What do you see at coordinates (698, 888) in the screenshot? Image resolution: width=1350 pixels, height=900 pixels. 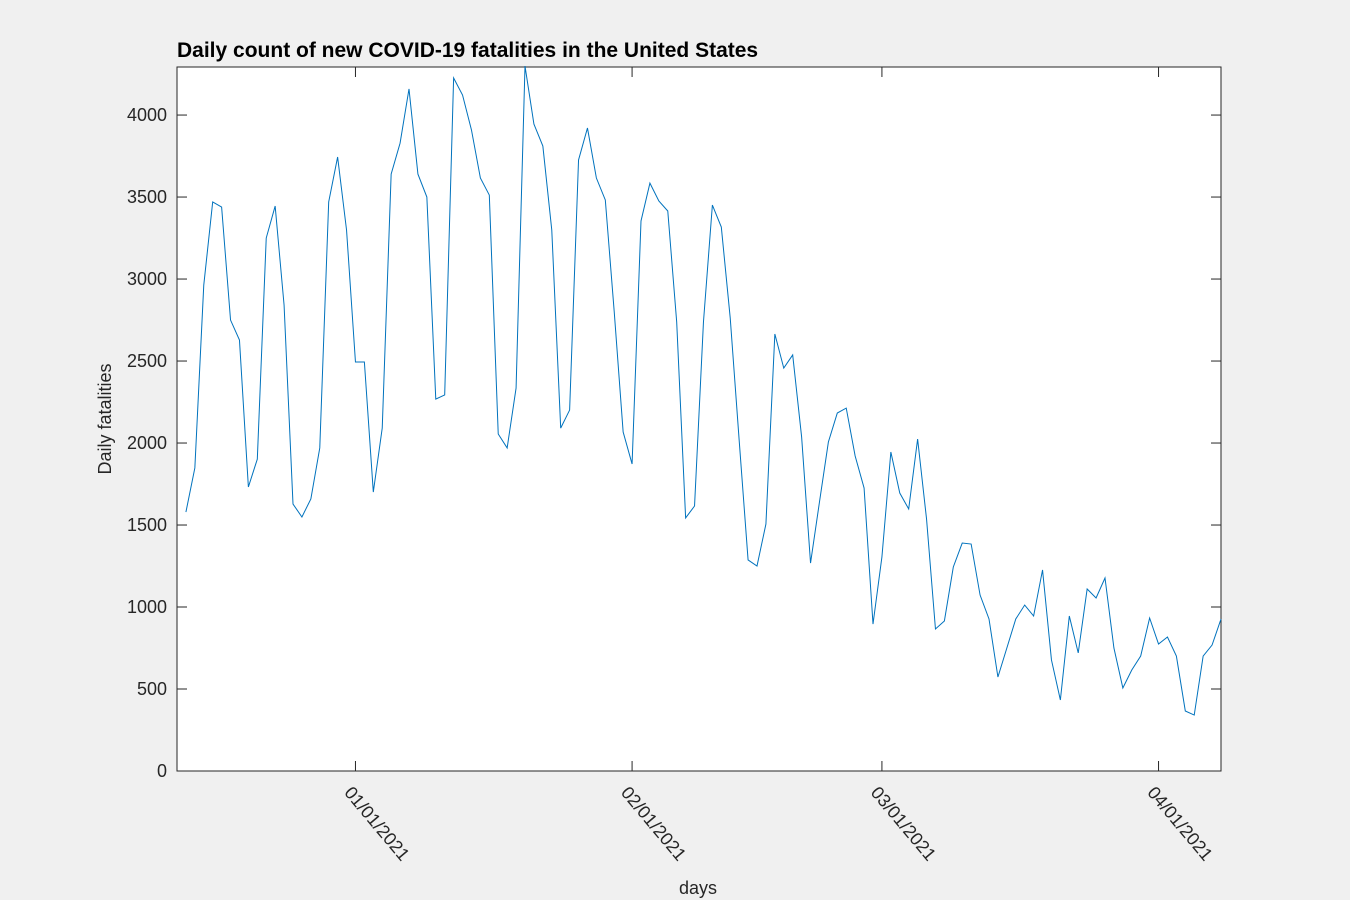 I see `x-axis-label: days` at bounding box center [698, 888].